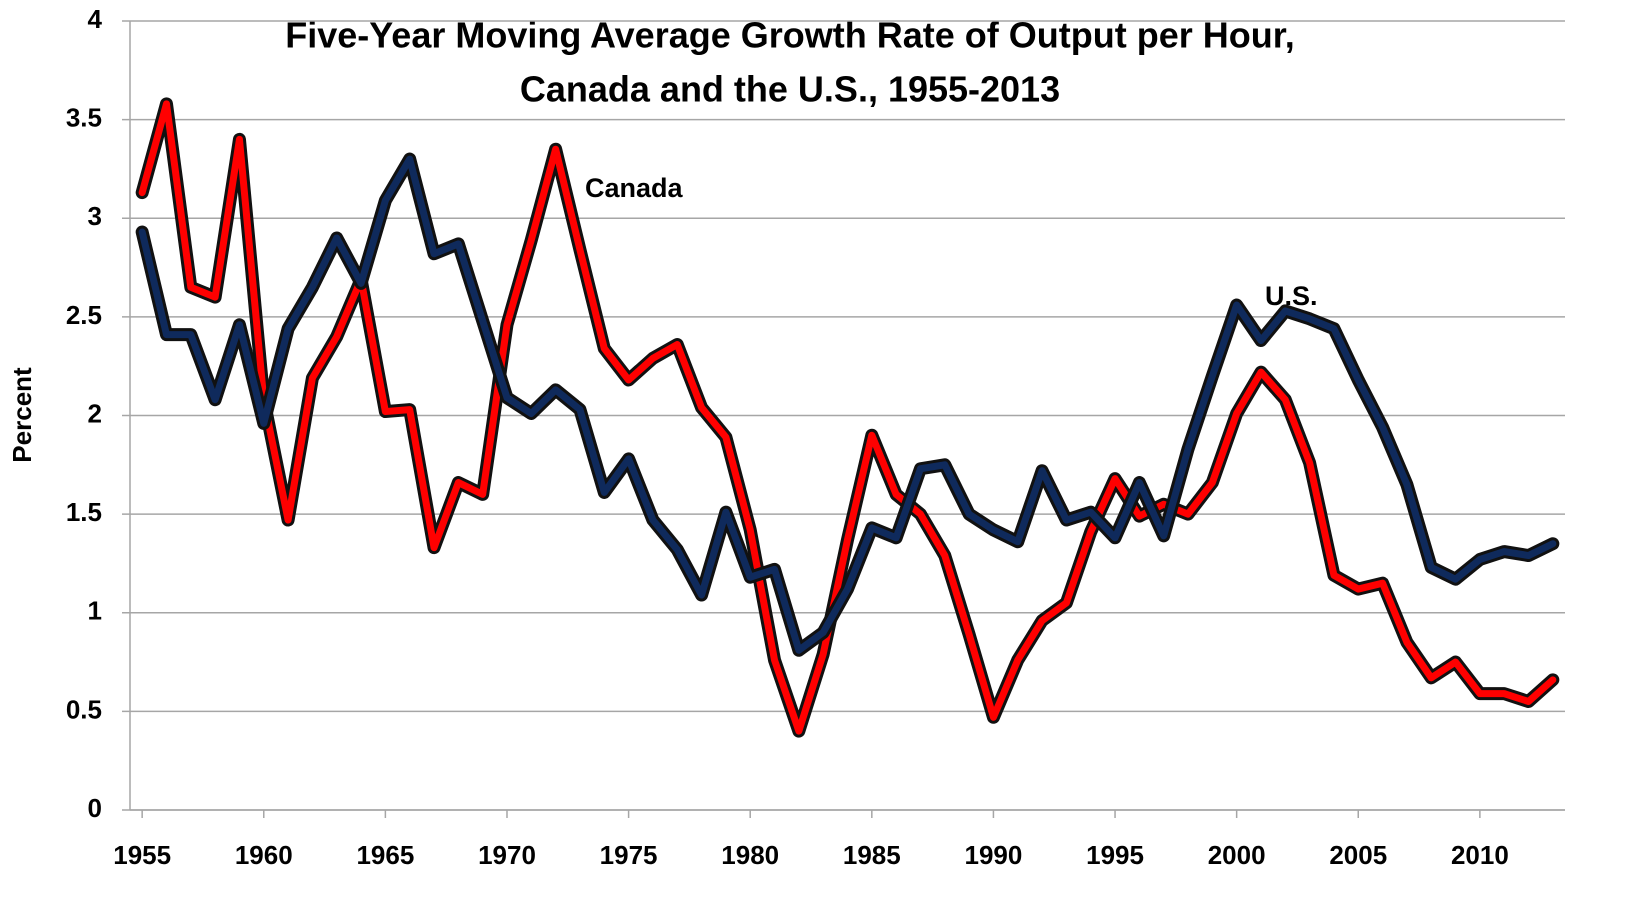  I want to click on x-tick-label: 1970, so click(507, 855).